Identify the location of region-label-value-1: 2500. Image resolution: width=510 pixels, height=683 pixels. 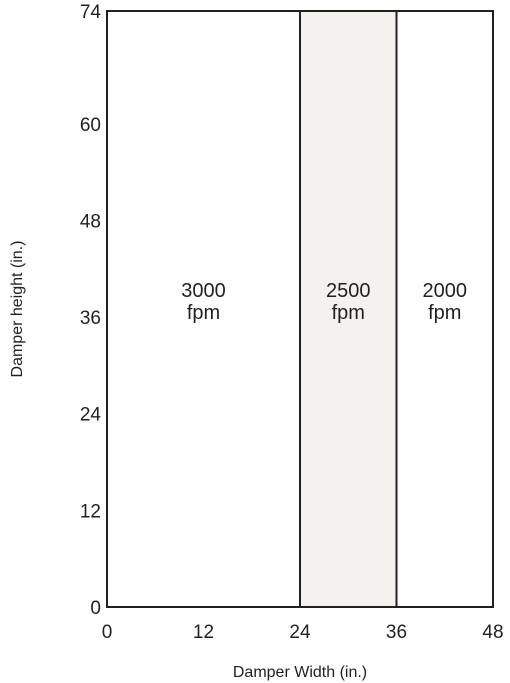
(348, 291).